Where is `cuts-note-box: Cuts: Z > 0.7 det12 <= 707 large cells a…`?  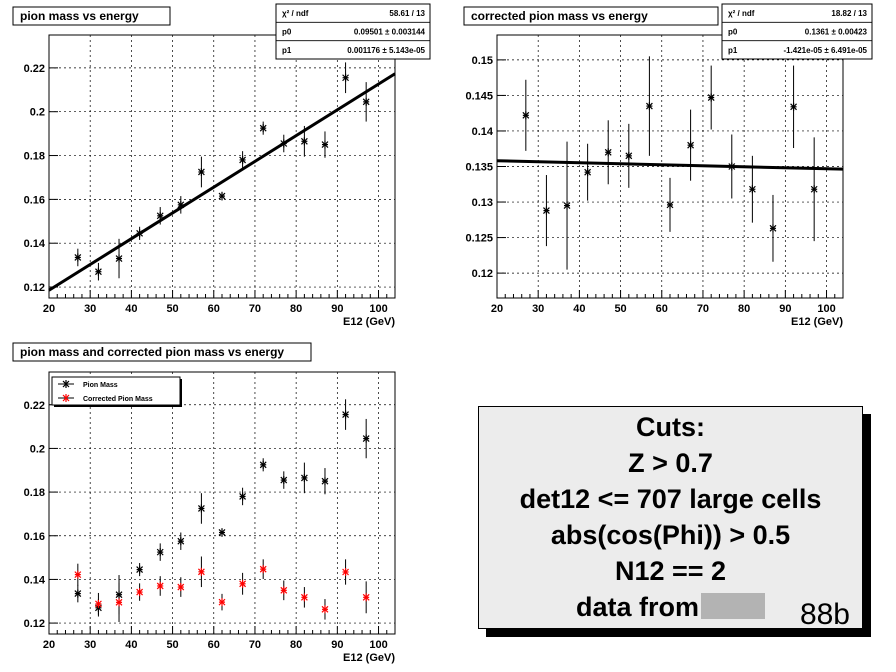 cuts-note-box: Cuts: Z > 0.7 det12 <= 707 large cells a… is located at coordinates (670, 518).